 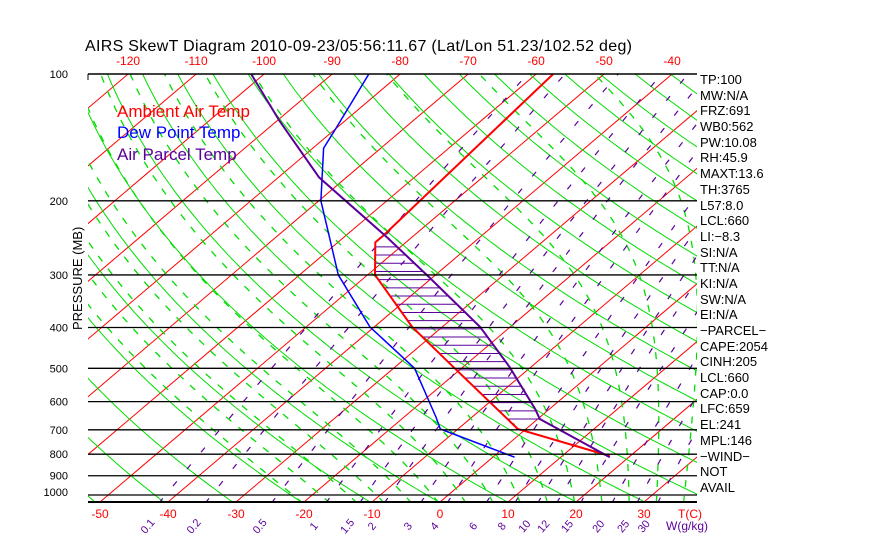 What do you see at coordinates (725, 409) in the screenshot?
I see `stat-item: LFC:659` at bounding box center [725, 409].